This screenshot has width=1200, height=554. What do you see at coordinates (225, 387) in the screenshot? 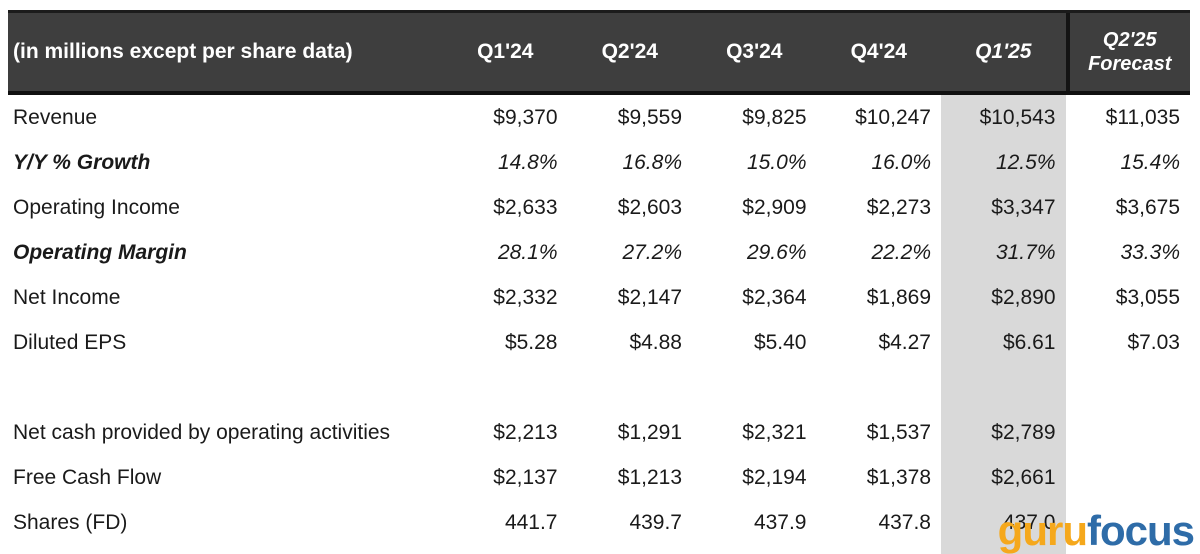
I see `row-label` at bounding box center [225, 387].